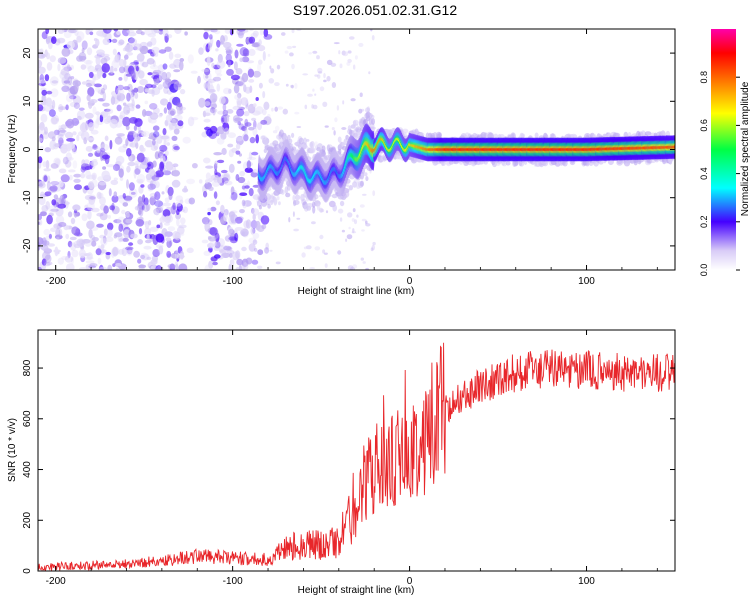  Describe the element at coordinates (27, 149) in the screenshot. I see `y-tick-label: 0` at that location.